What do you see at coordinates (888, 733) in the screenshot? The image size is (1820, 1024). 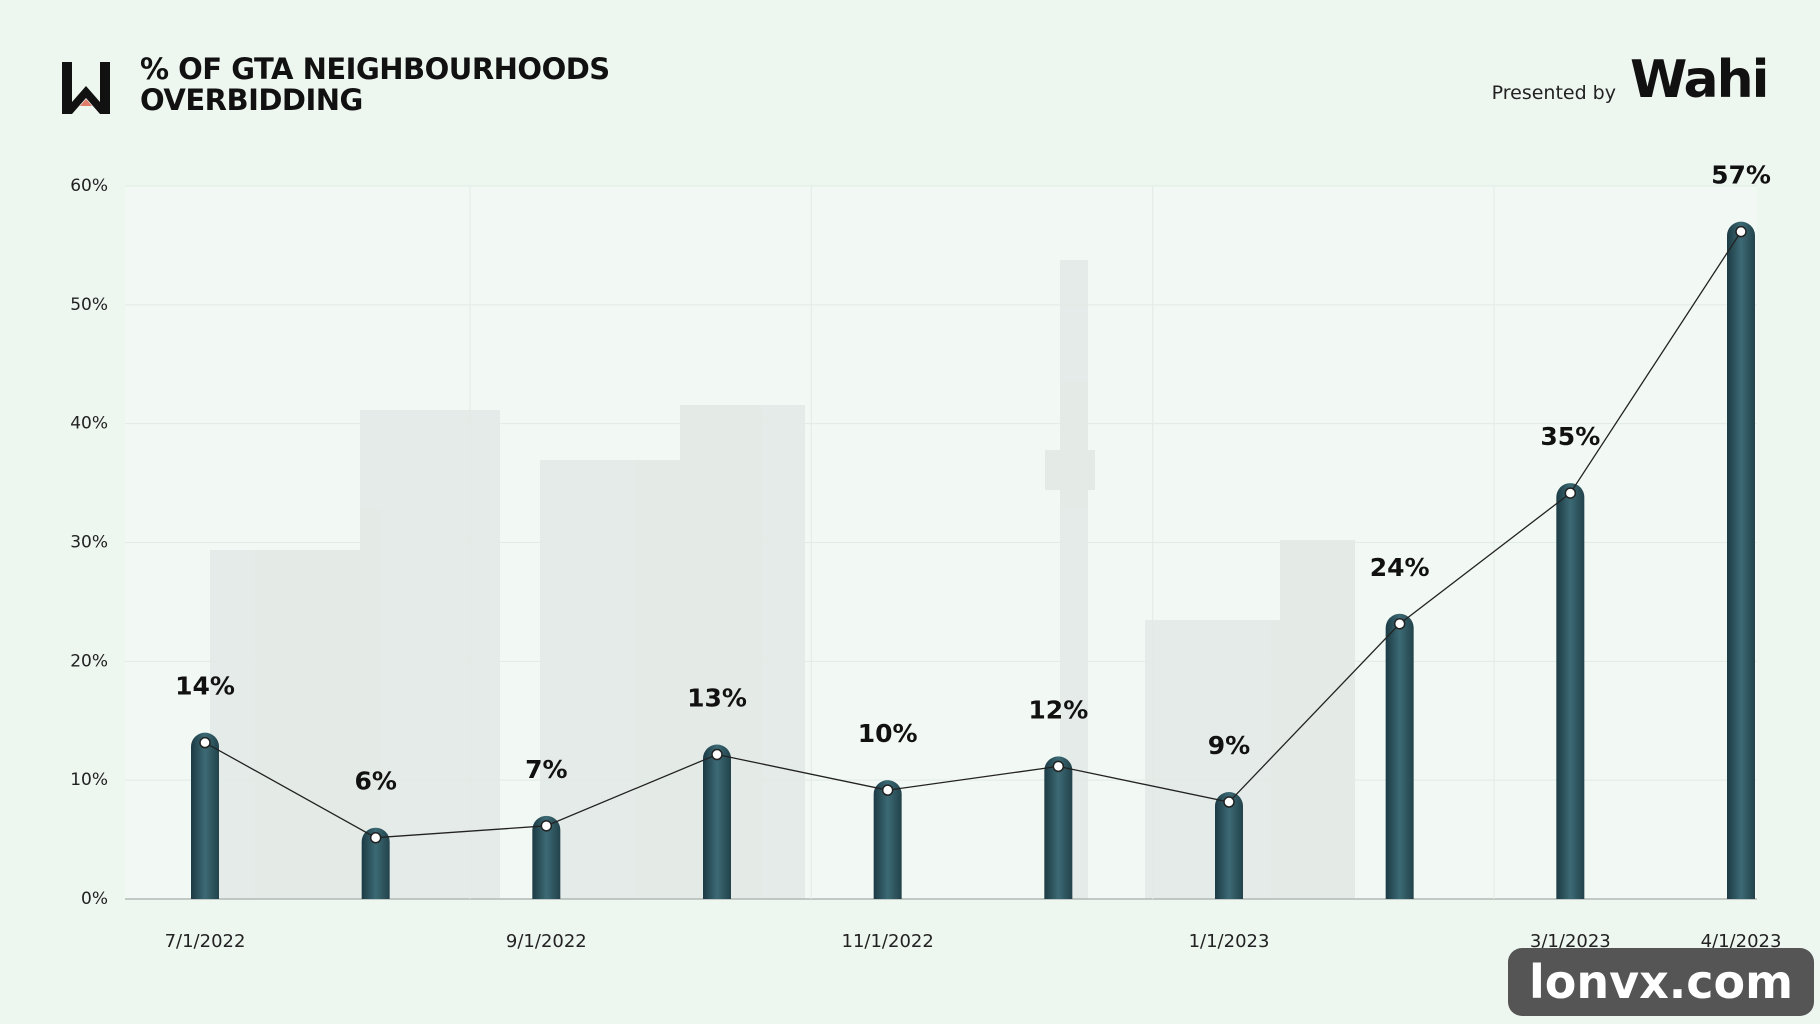 I see `data-label: 10%` at bounding box center [888, 733].